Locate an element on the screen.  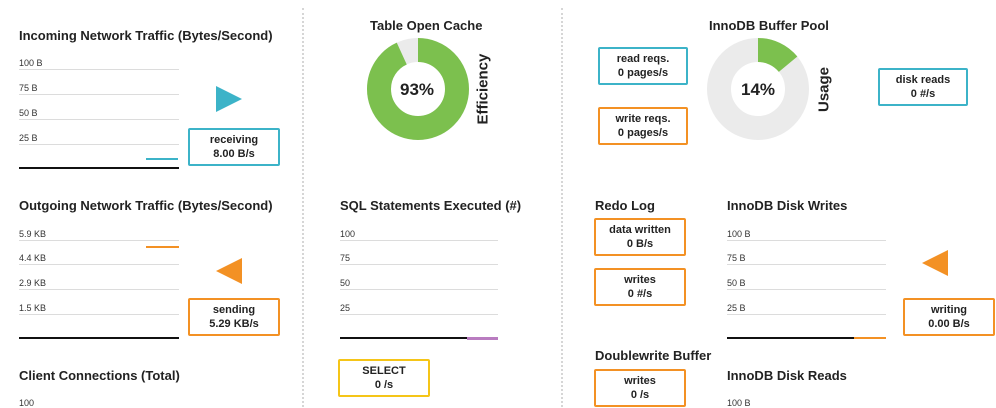
table-open-cache-percent: 93% is located at coordinates (417, 89).